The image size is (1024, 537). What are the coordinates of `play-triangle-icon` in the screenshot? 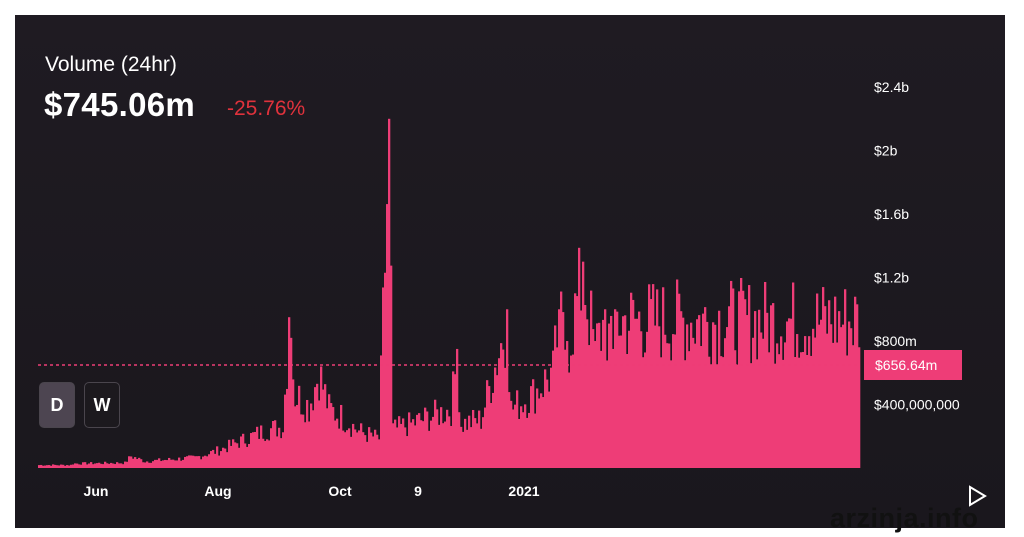 It's located at (978, 496).